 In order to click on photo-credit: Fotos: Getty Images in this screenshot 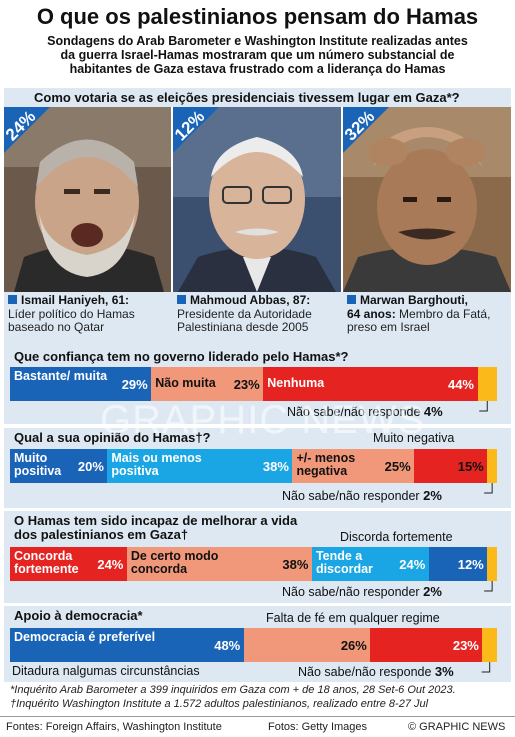, I will do `click(318, 727)`.